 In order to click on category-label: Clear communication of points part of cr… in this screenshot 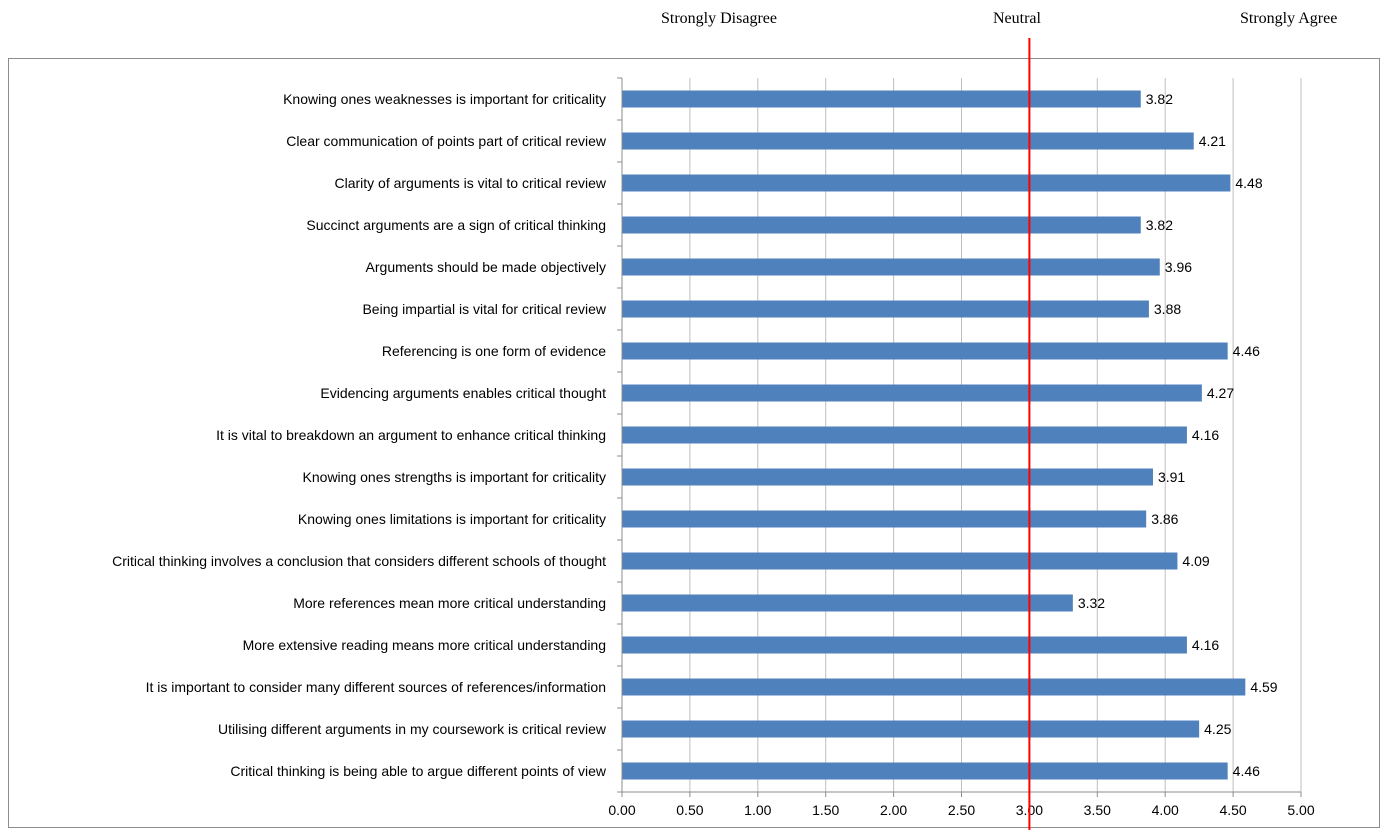, I will do `click(446, 141)`.